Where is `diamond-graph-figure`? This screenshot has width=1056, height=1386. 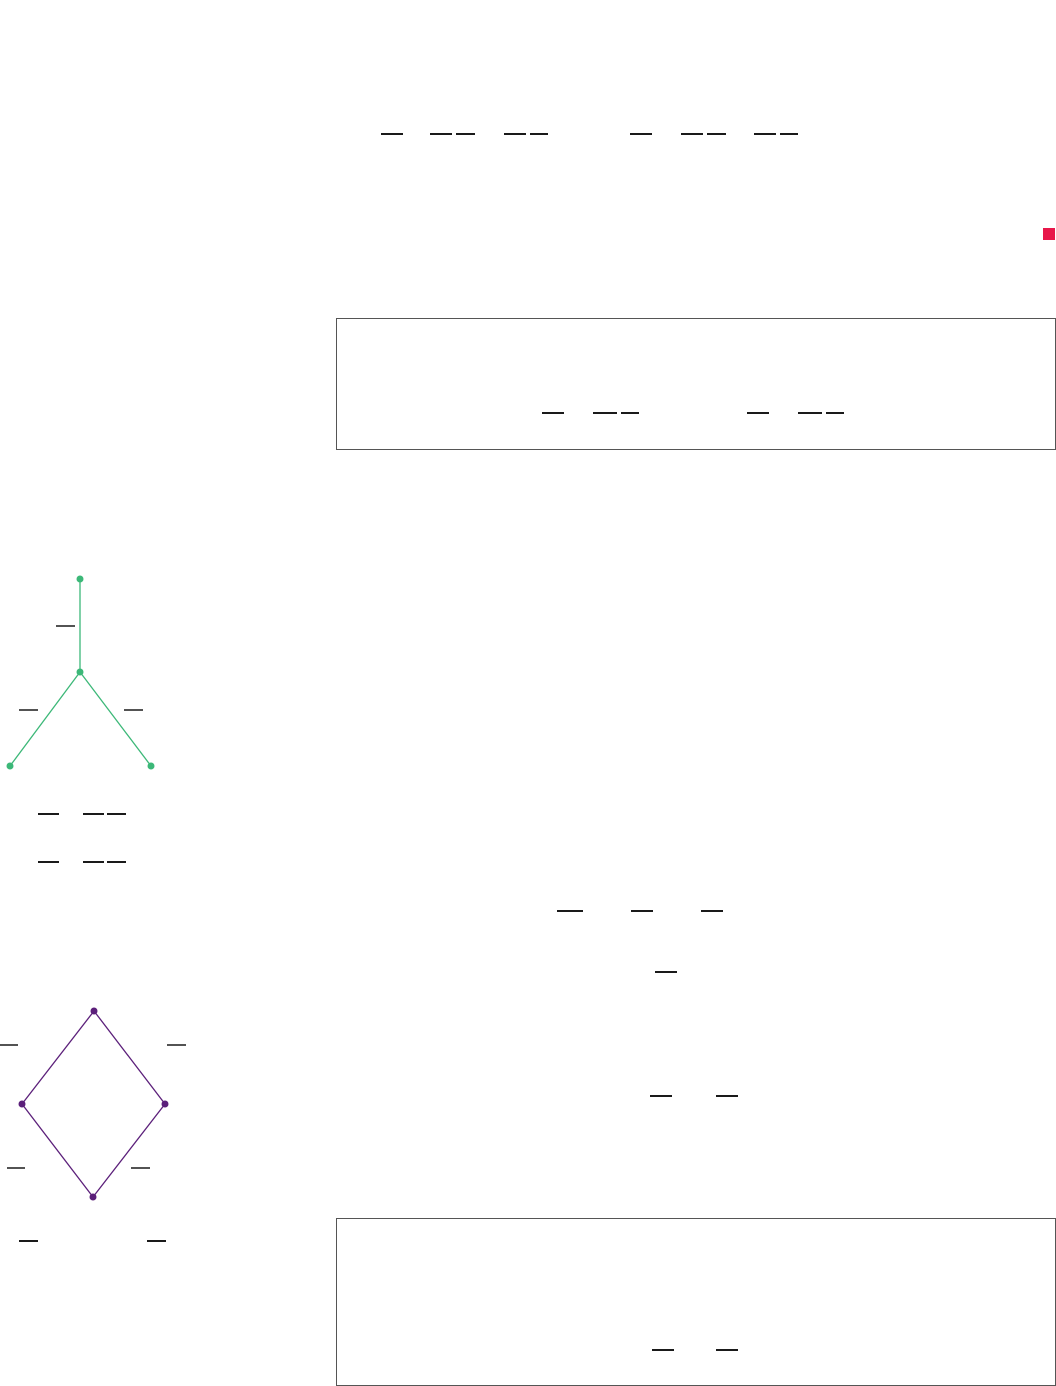
diamond-graph-figure is located at coordinates (93, 1104).